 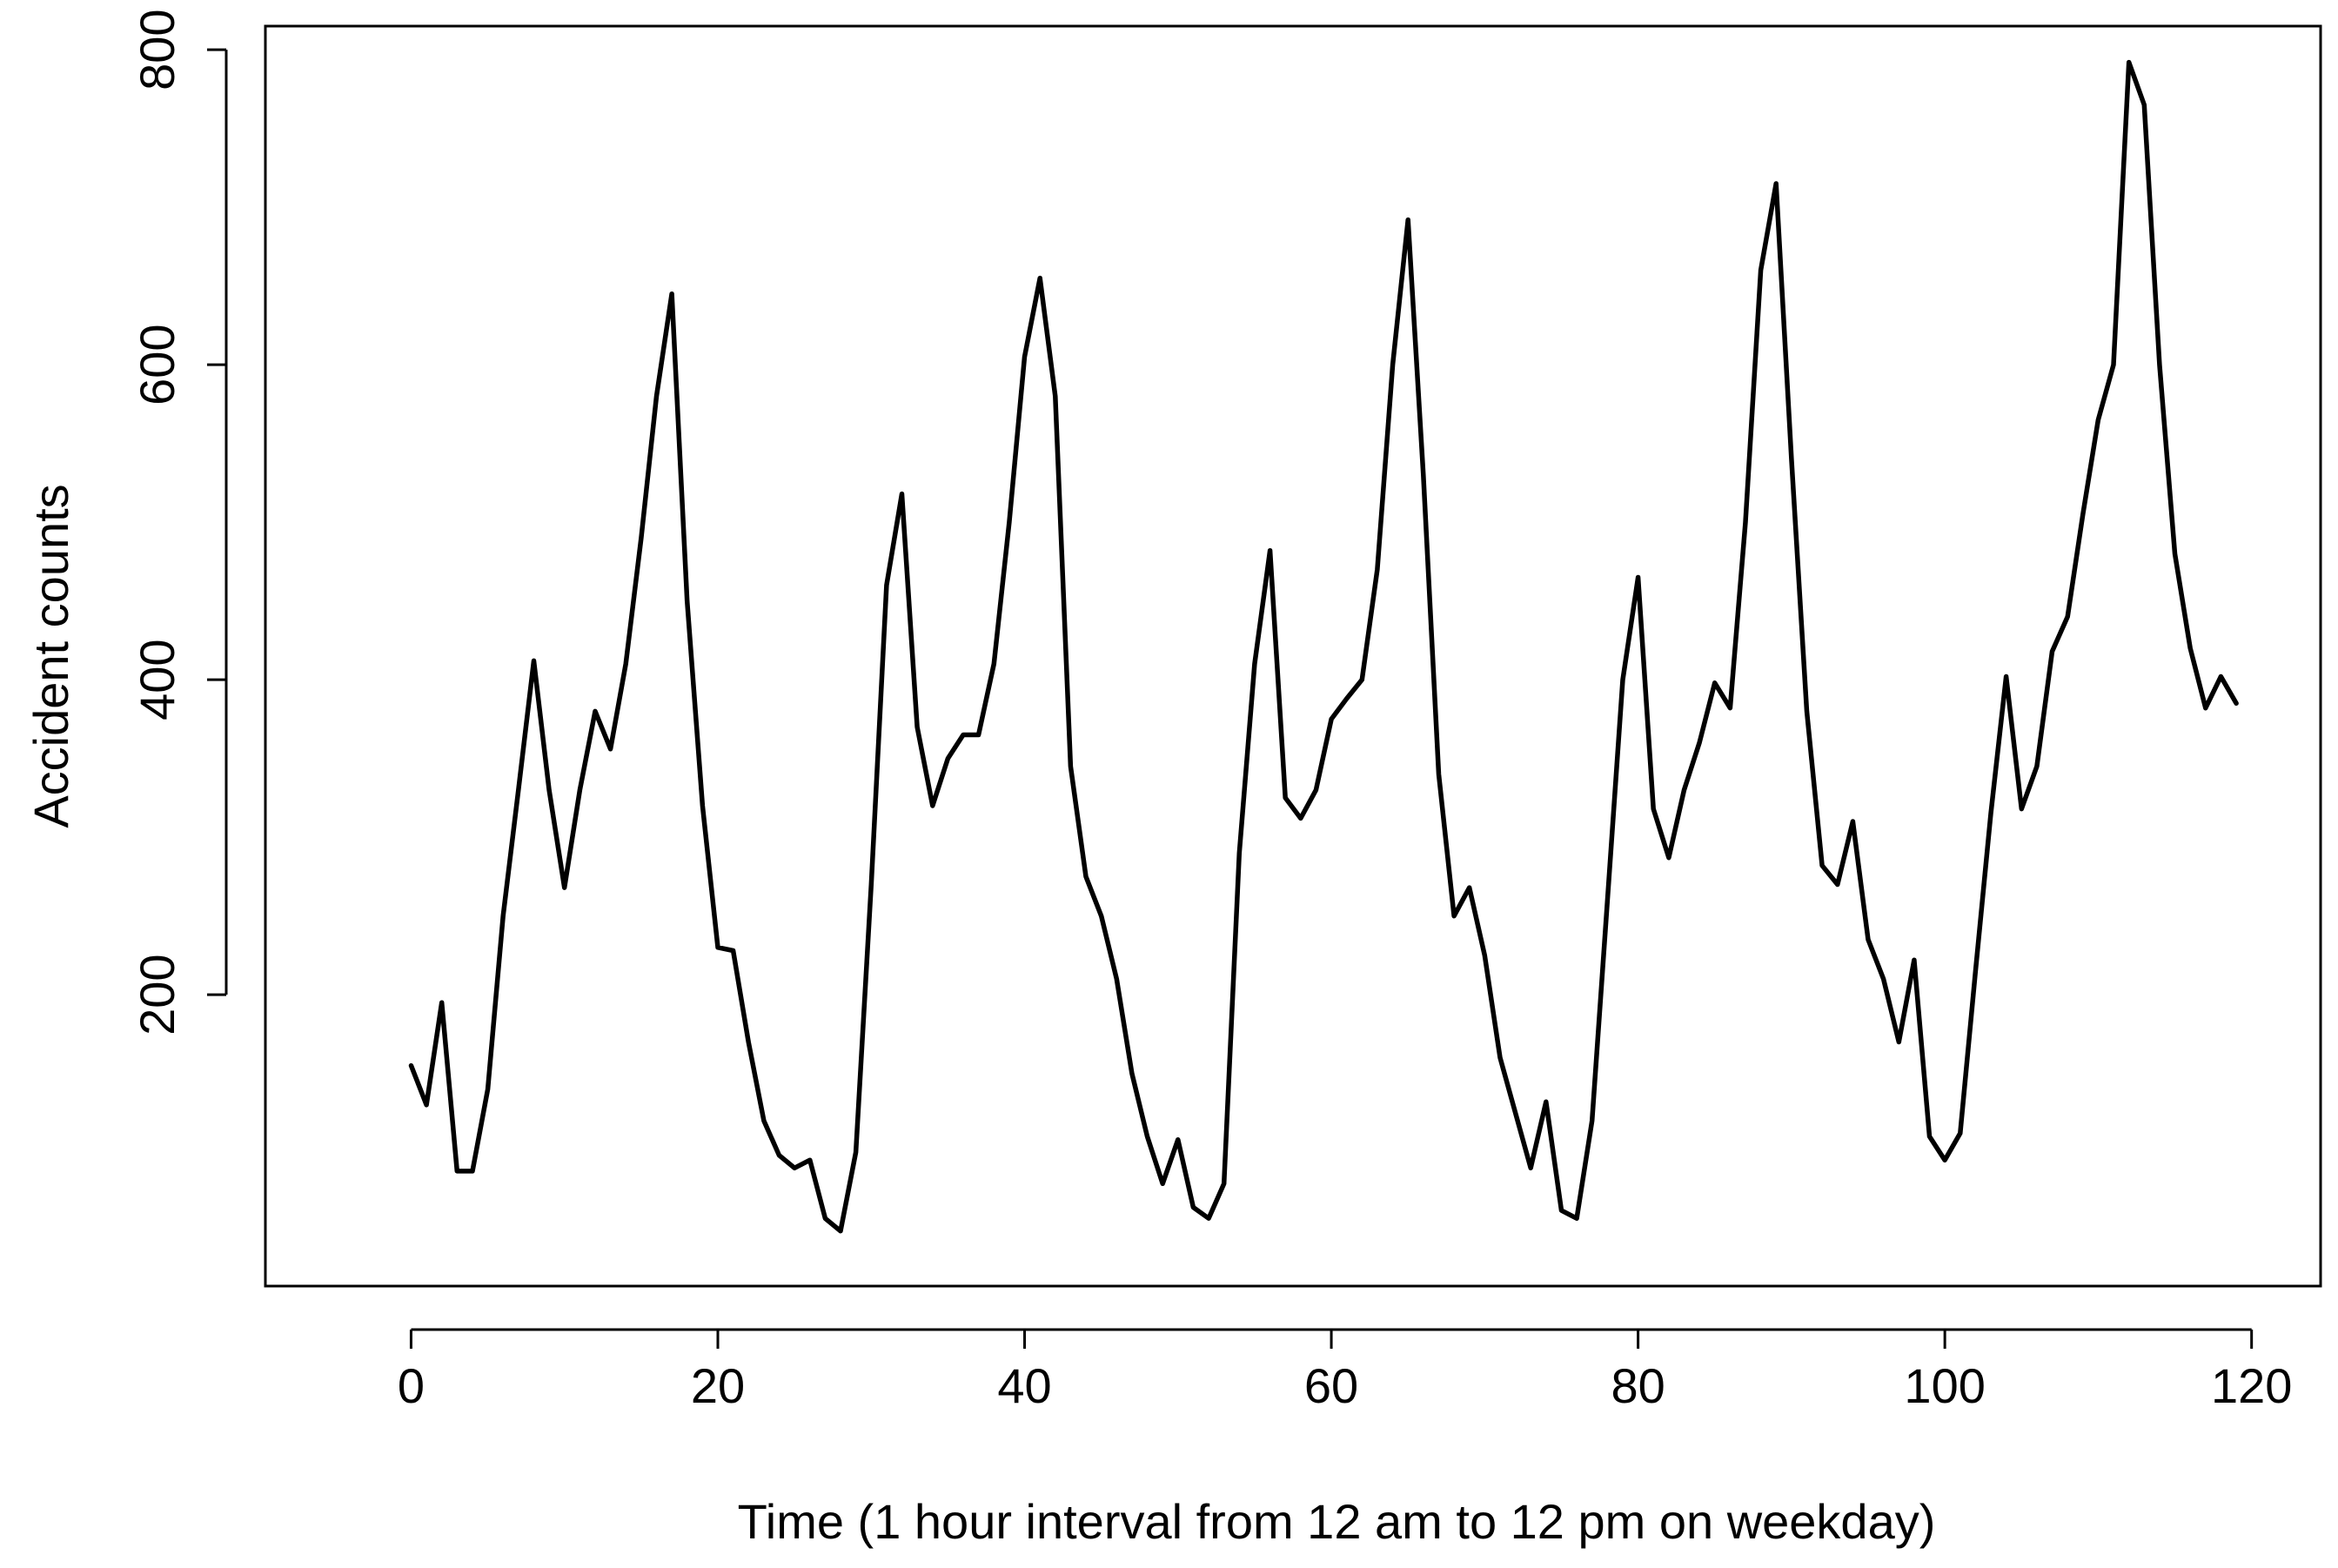 What do you see at coordinates (50, 656) in the screenshot?
I see `y-axis-title: Accident counts` at bounding box center [50, 656].